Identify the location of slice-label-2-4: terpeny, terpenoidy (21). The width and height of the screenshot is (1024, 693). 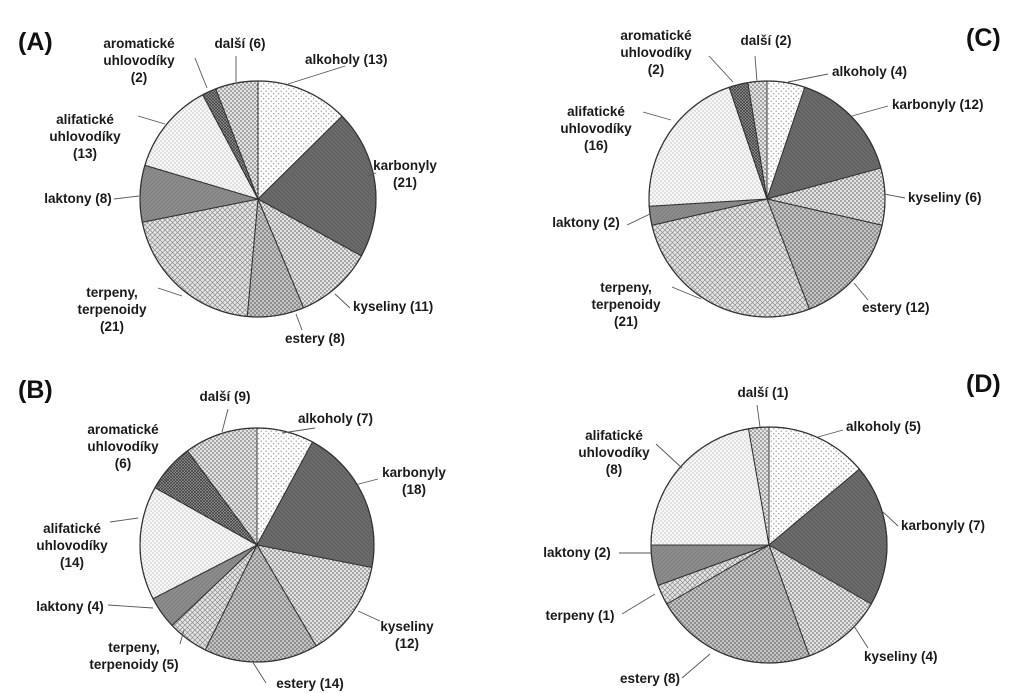
(626, 304).